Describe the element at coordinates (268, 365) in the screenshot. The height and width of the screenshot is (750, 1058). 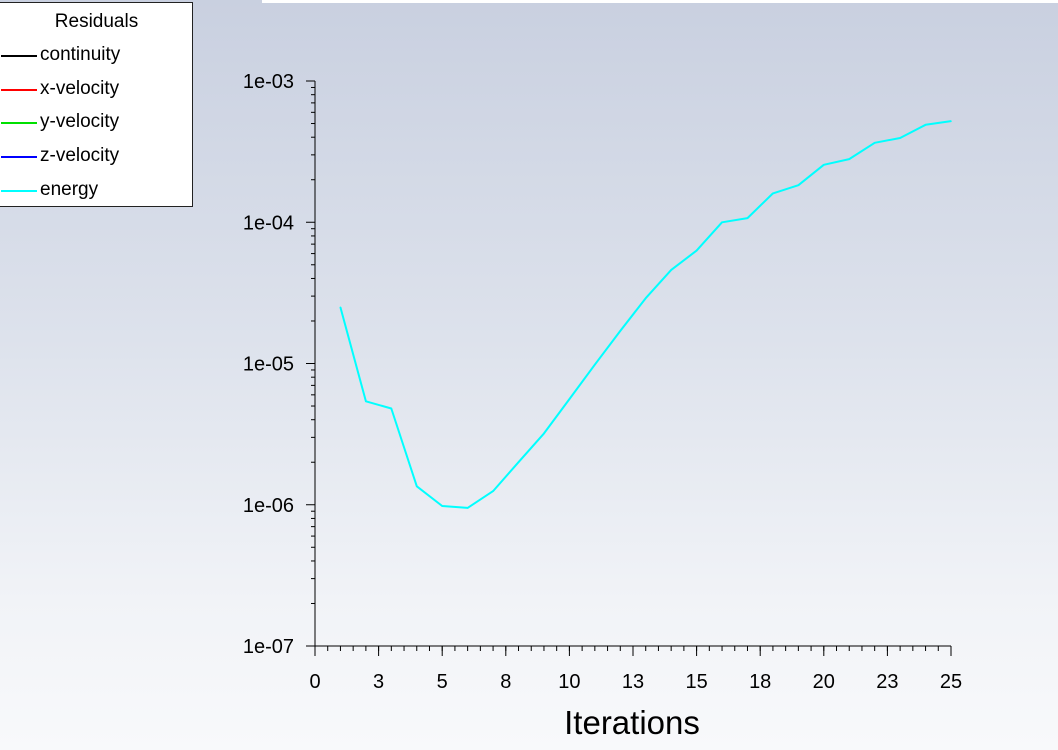
I see `y-tick-label: 1e-05` at that location.